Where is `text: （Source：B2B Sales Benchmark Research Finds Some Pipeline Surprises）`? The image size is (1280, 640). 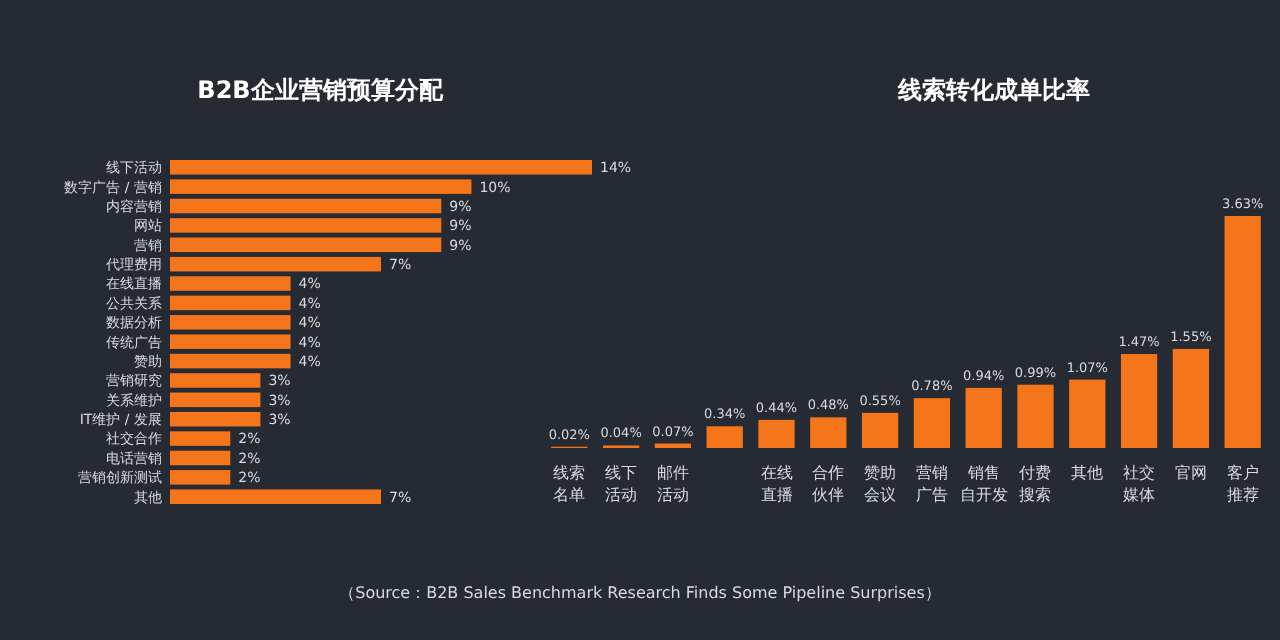 text: （Source：B2B Sales Benchmark Research Finds Some Pipeline Surprises） is located at coordinates (640, 593).